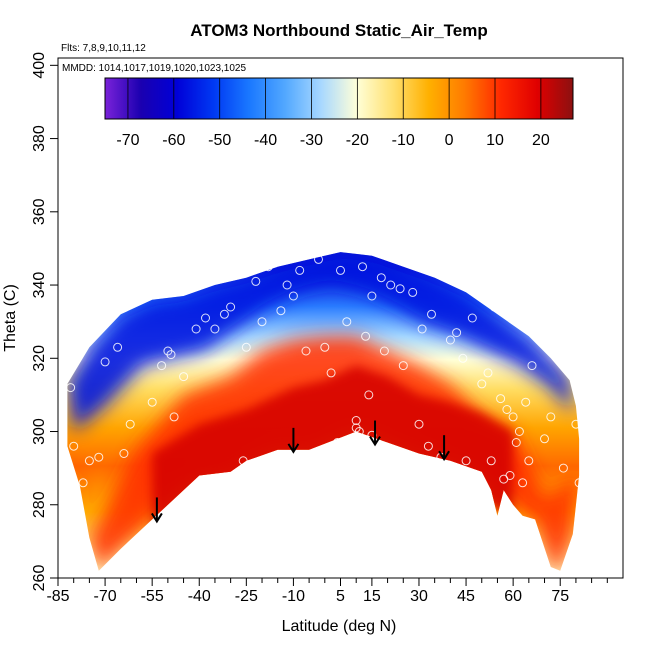  Describe the element at coordinates (541, 140) in the screenshot. I see `colorbar-tick-label: 20` at that location.